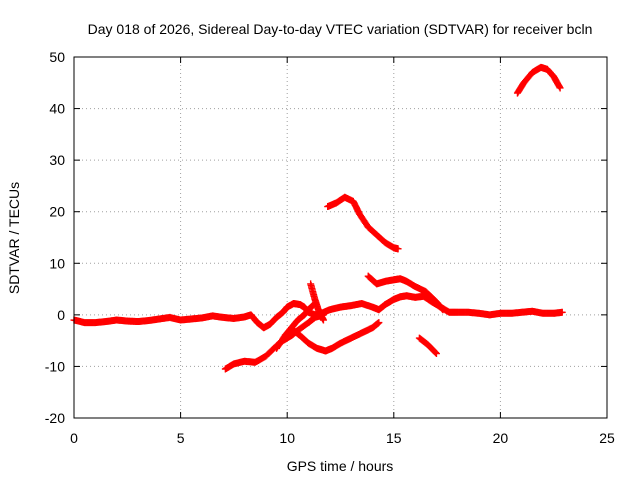 The width and height of the screenshot is (640, 480). What do you see at coordinates (501, 438) in the screenshot?
I see `x-tick-label: 20` at bounding box center [501, 438].